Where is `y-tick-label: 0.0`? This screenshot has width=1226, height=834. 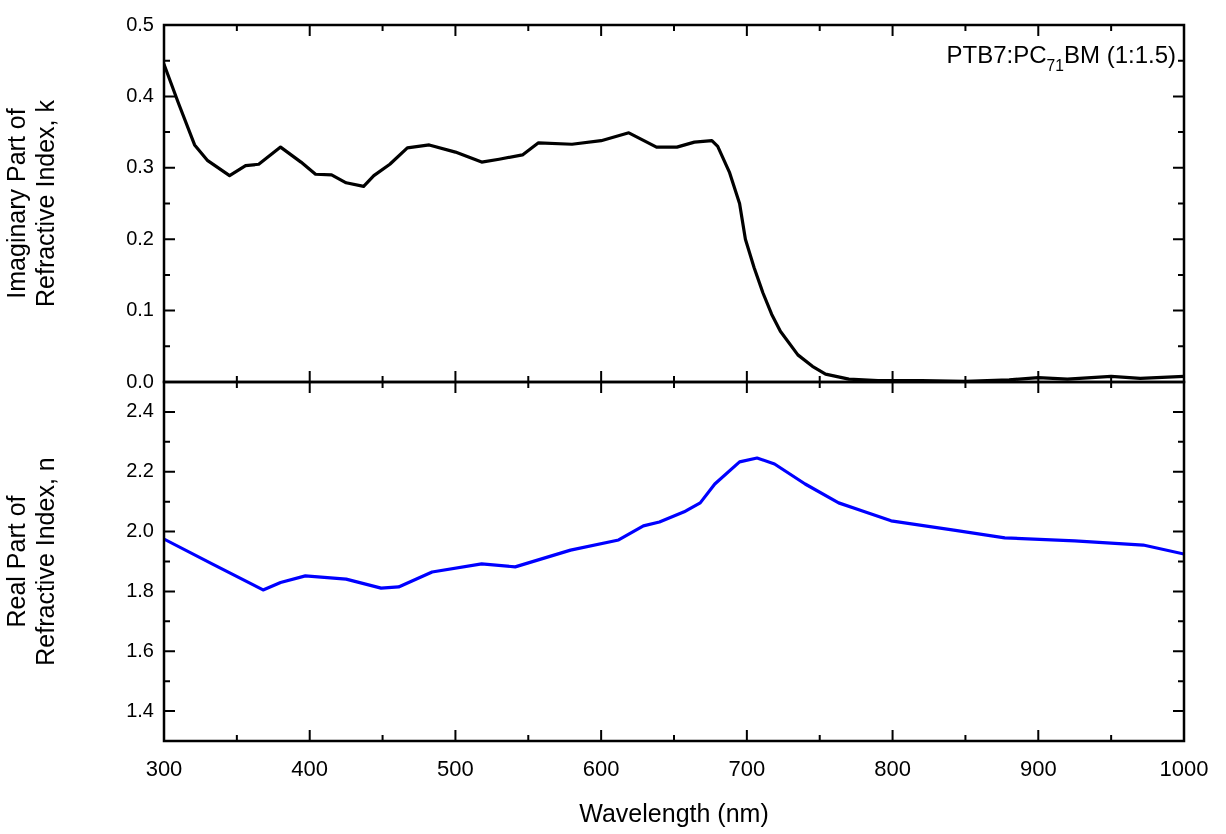
y-tick-label: 0.0 is located at coordinates (140, 380).